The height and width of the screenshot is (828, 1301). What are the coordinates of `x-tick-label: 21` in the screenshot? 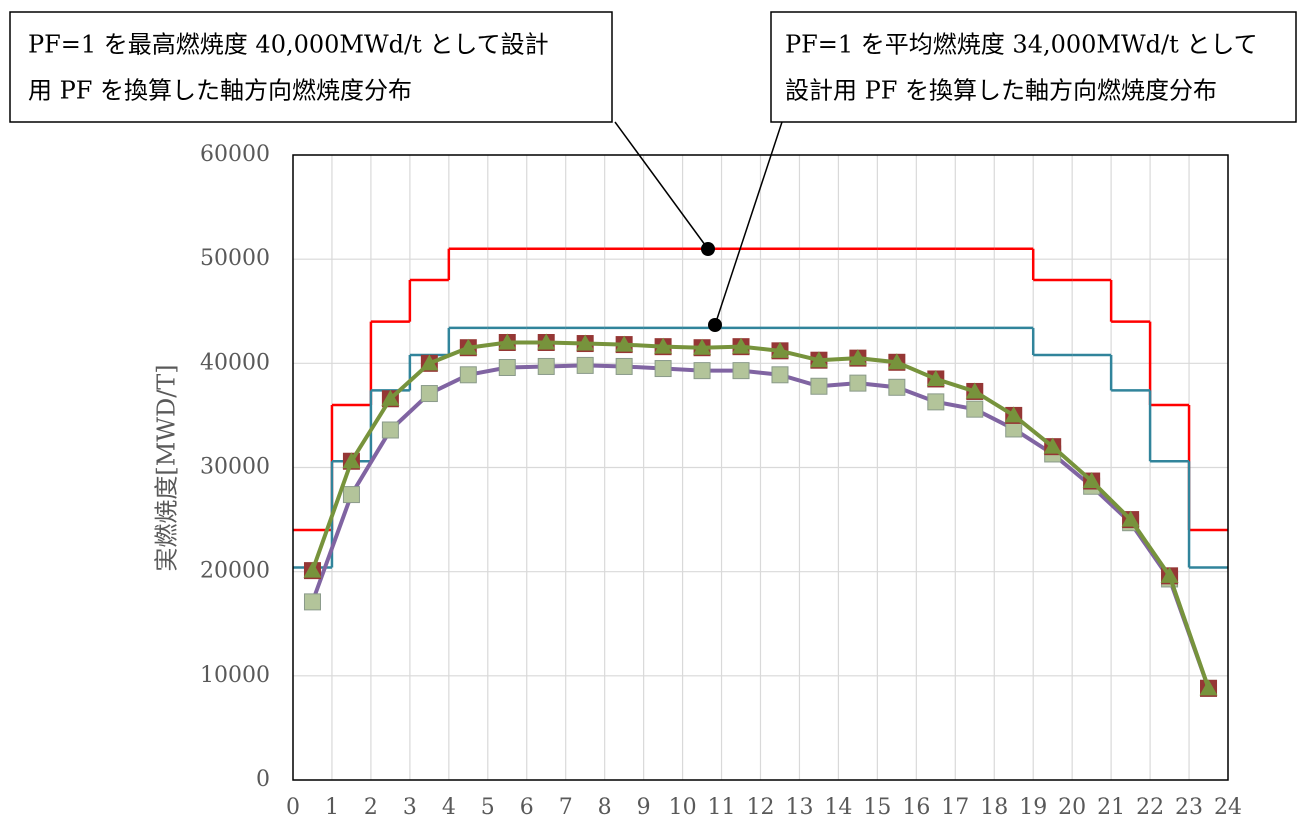 It's located at (1111, 807).